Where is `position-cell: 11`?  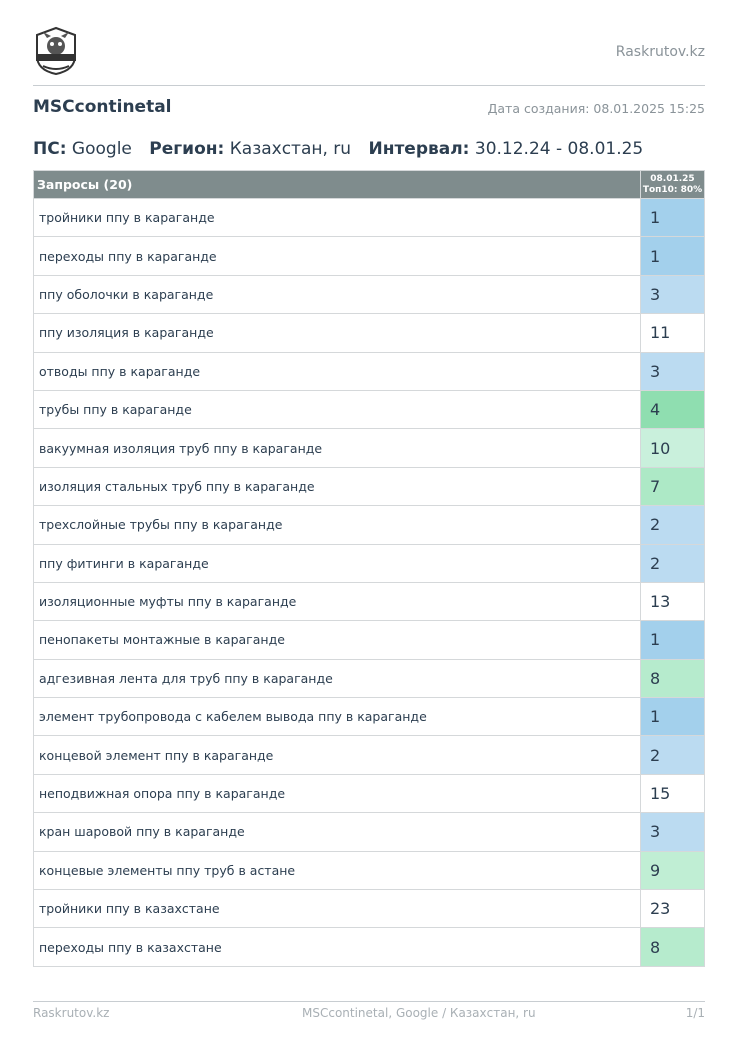 position-cell: 11 is located at coordinates (672, 333).